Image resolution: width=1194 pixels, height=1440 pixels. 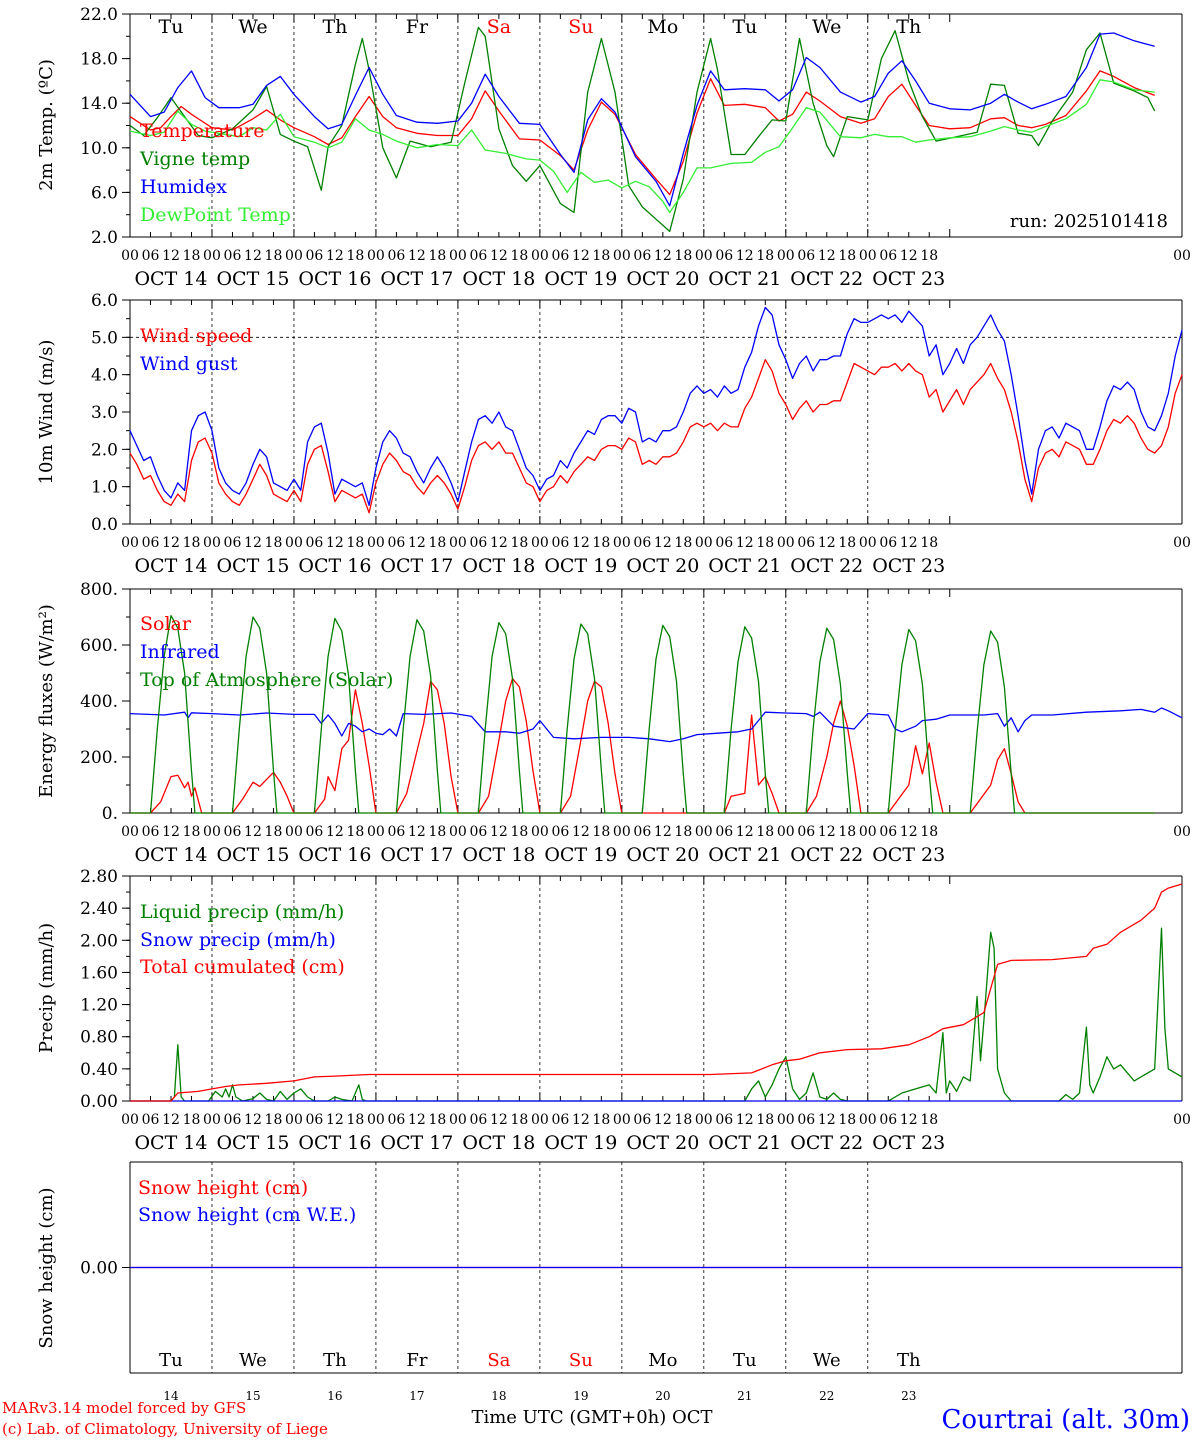 What do you see at coordinates (656, 436) in the screenshot?
I see `series-wind-speed` at bounding box center [656, 436].